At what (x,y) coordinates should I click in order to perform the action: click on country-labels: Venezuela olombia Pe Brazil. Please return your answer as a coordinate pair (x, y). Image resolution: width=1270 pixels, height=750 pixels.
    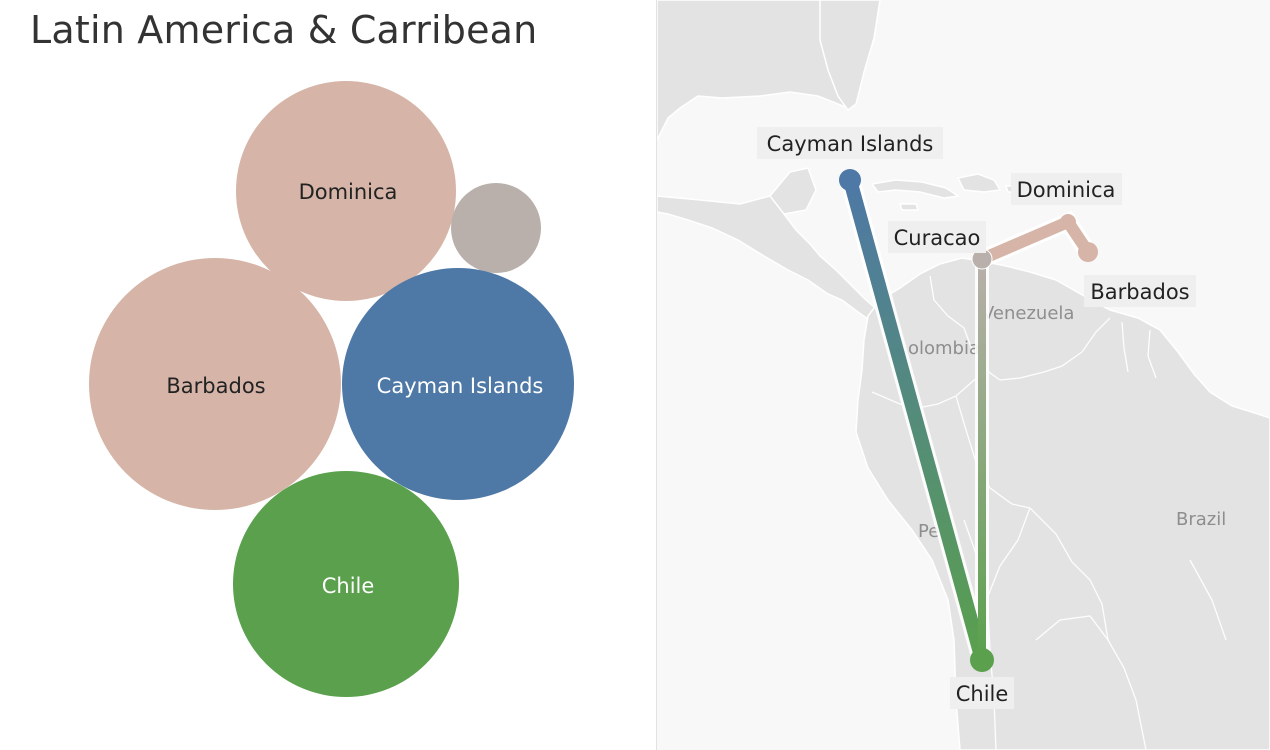
    Looking at the image, I should click on (1067, 422).